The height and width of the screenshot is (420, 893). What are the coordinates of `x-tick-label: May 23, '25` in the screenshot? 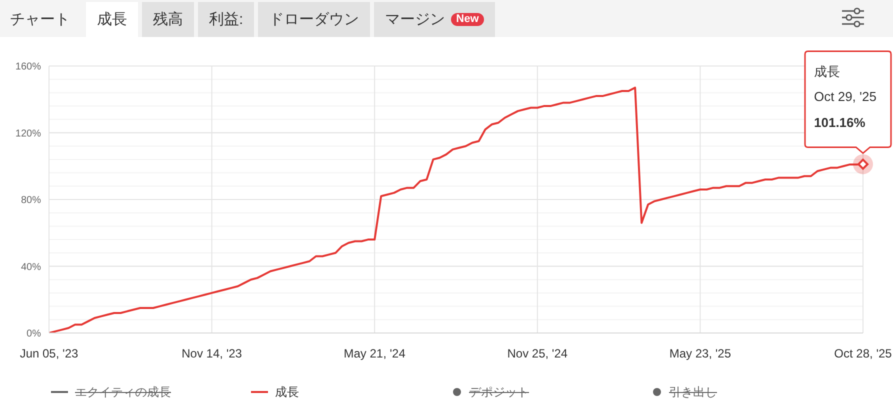 It's located at (700, 353).